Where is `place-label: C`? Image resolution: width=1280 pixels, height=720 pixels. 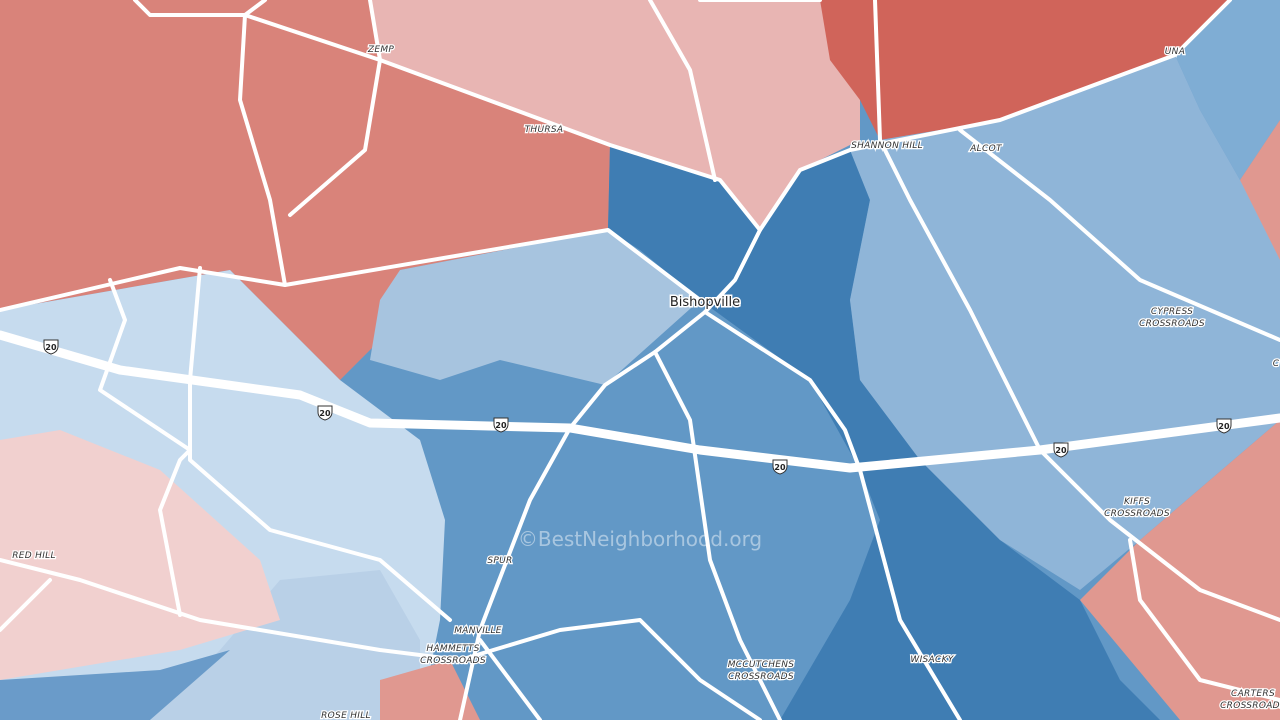
place-label: C is located at coordinates (1276, 364).